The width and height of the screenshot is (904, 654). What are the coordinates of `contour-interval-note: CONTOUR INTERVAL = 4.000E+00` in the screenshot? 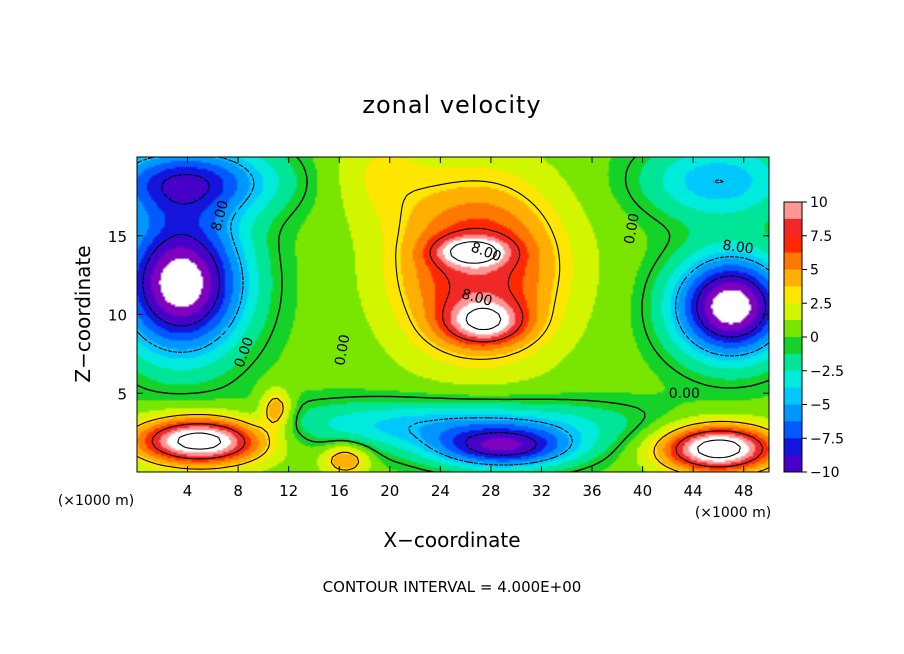 It's located at (452, 587).